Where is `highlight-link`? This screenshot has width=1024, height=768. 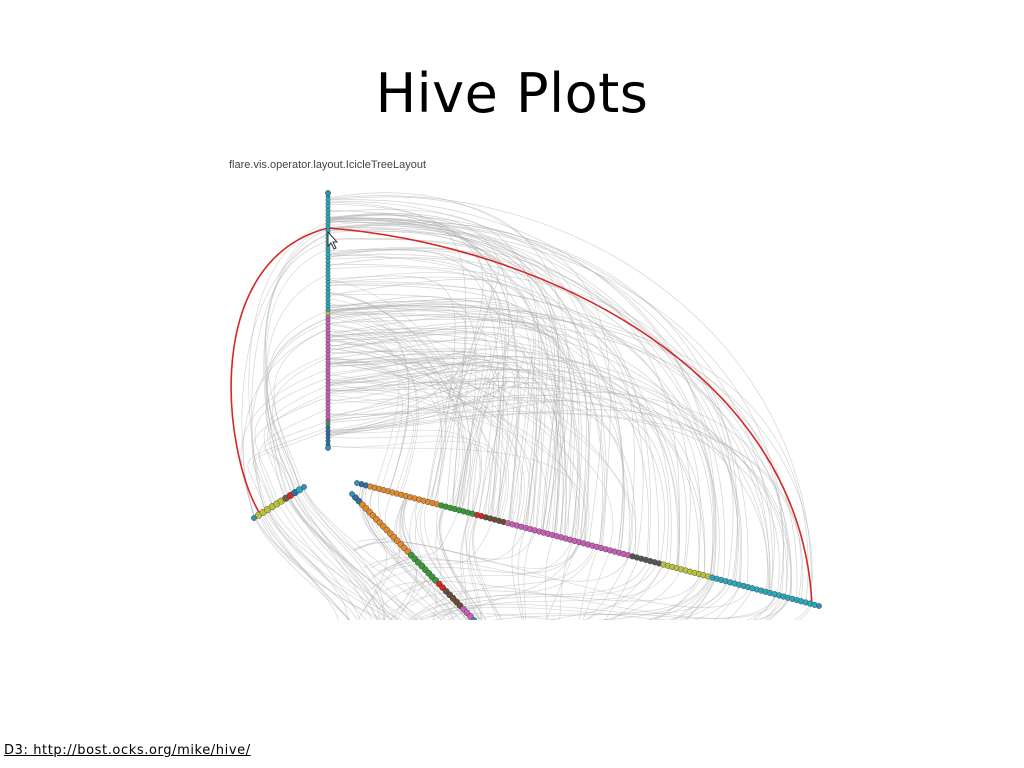 highlight-link is located at coordinates (279, 371).